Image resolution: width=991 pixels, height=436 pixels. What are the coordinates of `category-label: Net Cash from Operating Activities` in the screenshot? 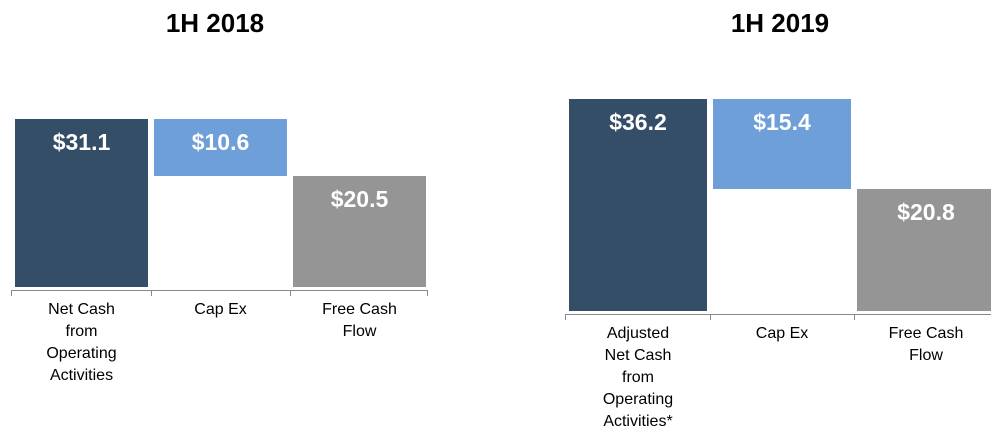 It's located at (81, 342).